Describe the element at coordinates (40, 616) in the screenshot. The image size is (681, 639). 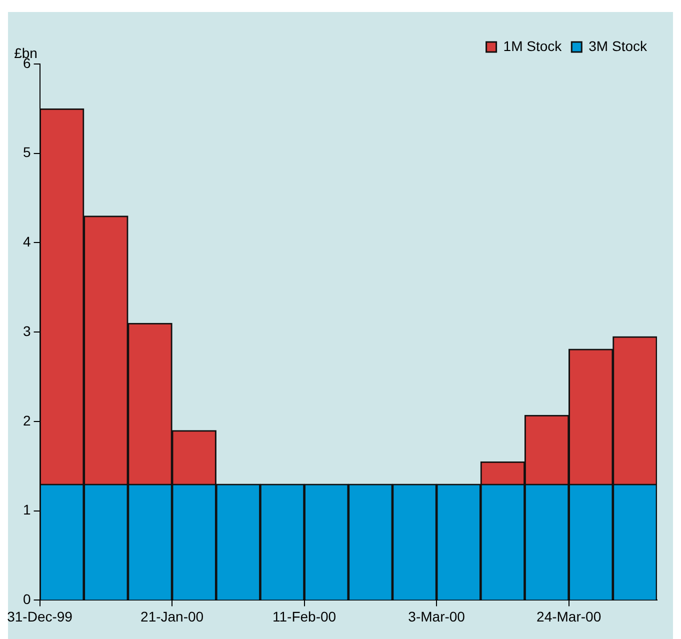
I see `x-tick-label: 31-Dec-99` at that location.